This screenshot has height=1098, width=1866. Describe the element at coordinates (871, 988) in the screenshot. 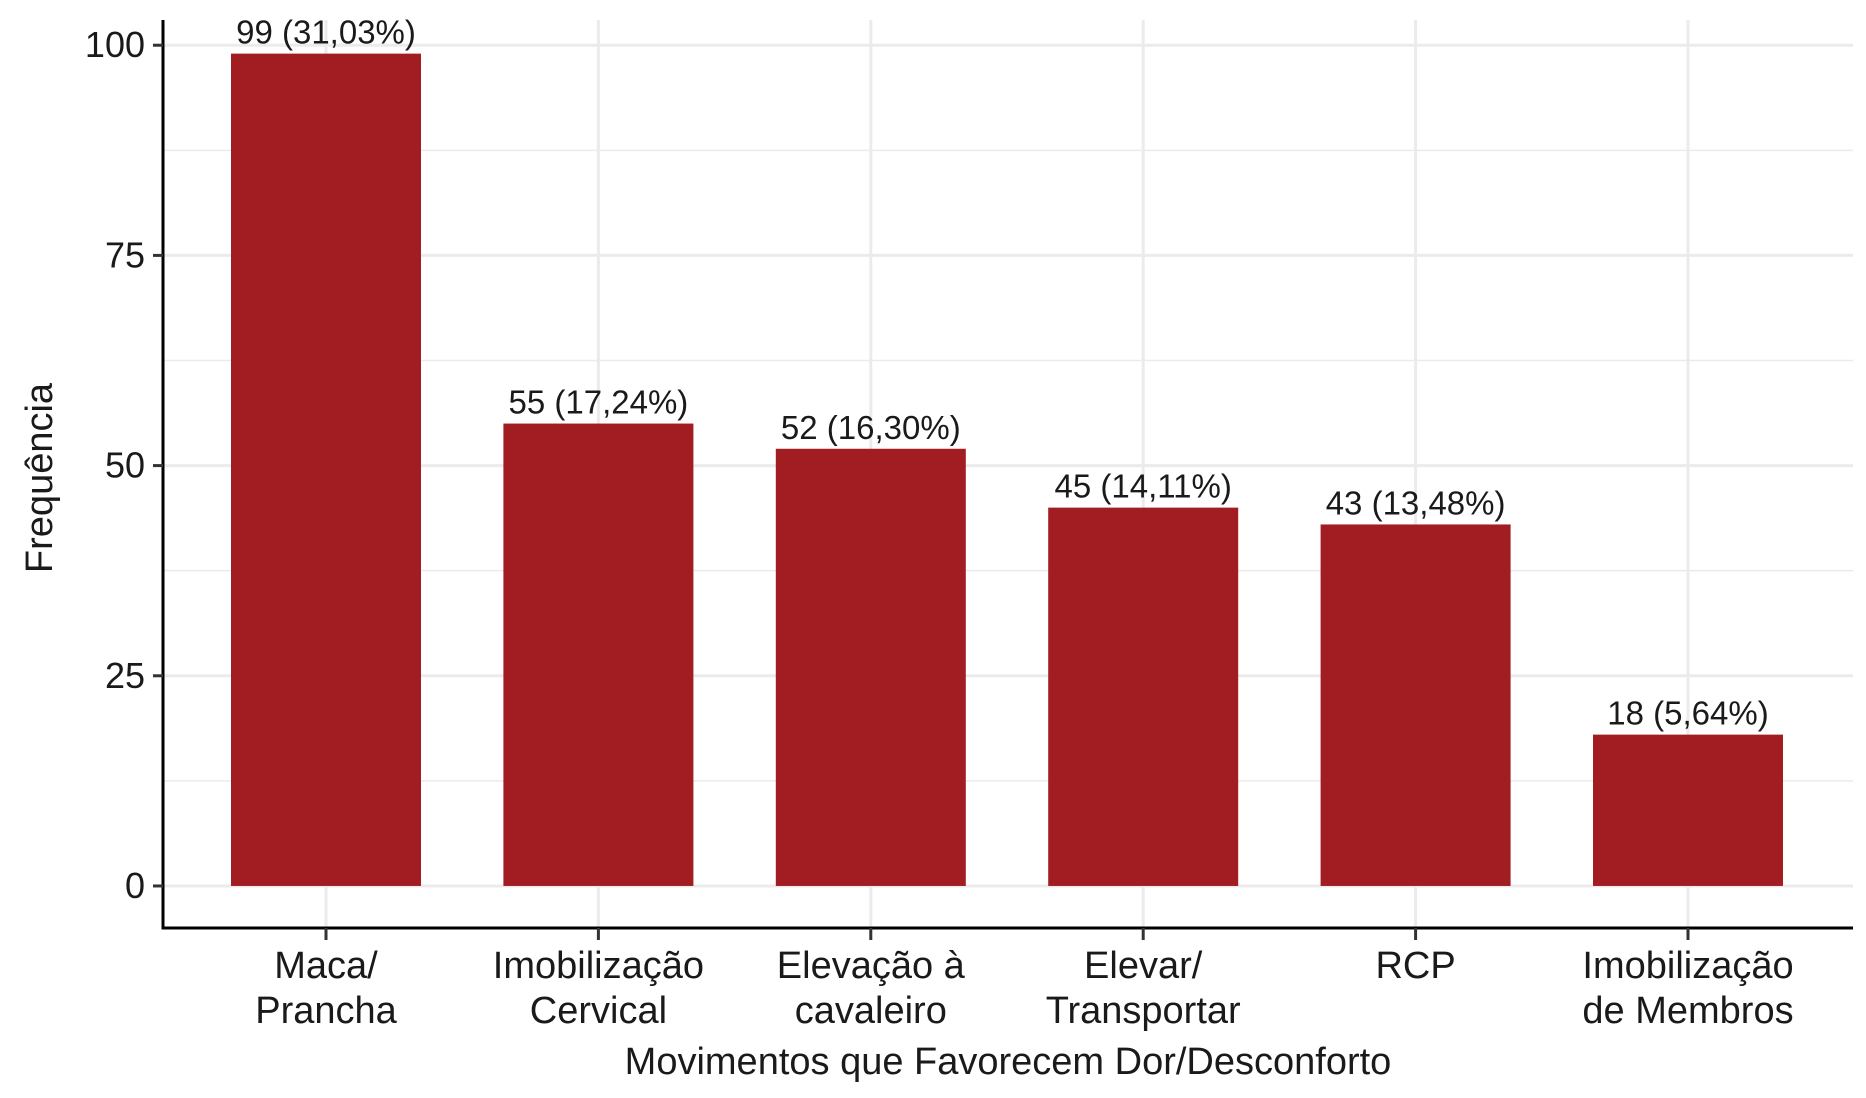

I see `x-tick-label: Elevação à cavaleiro` at that location.